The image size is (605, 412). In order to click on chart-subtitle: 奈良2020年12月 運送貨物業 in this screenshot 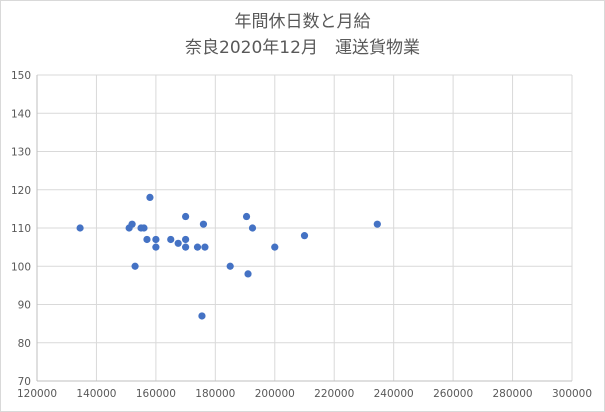, I will do `click(302, 48)`.